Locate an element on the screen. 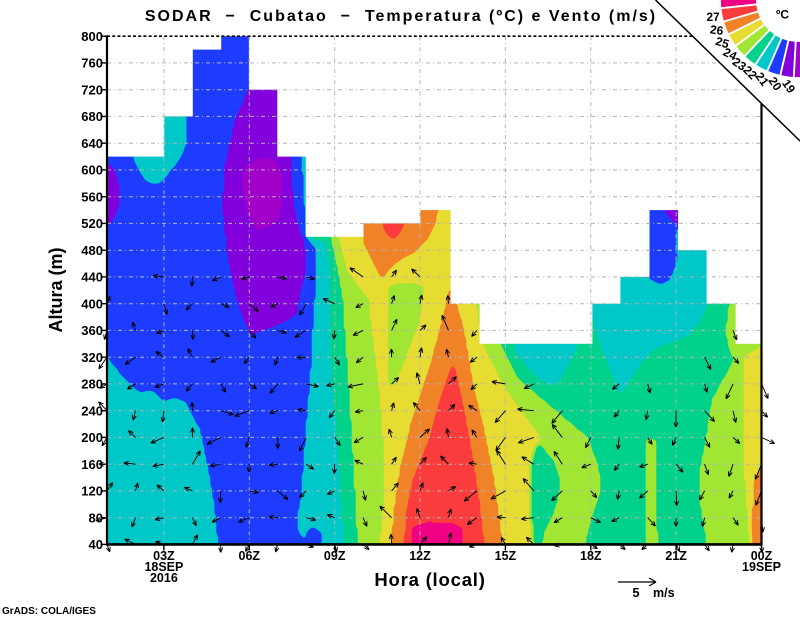 The height and width of the screenshot is (623, 800). svg-text: 160 is located at coordinates (92, 464).